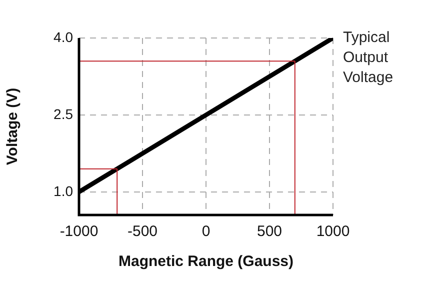  Describe the element at coordinates (64, 114) in the screenshot. I see `y-tick-label: 2.5` at that location.